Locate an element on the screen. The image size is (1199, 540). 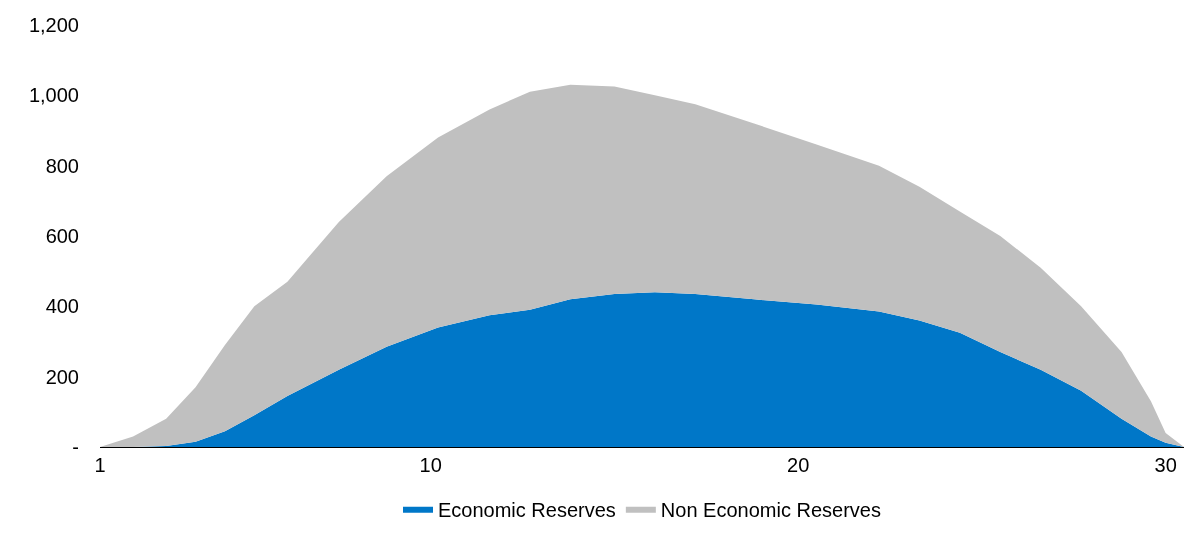
y-tick-label: 400 is located at coordinates (62, 306).